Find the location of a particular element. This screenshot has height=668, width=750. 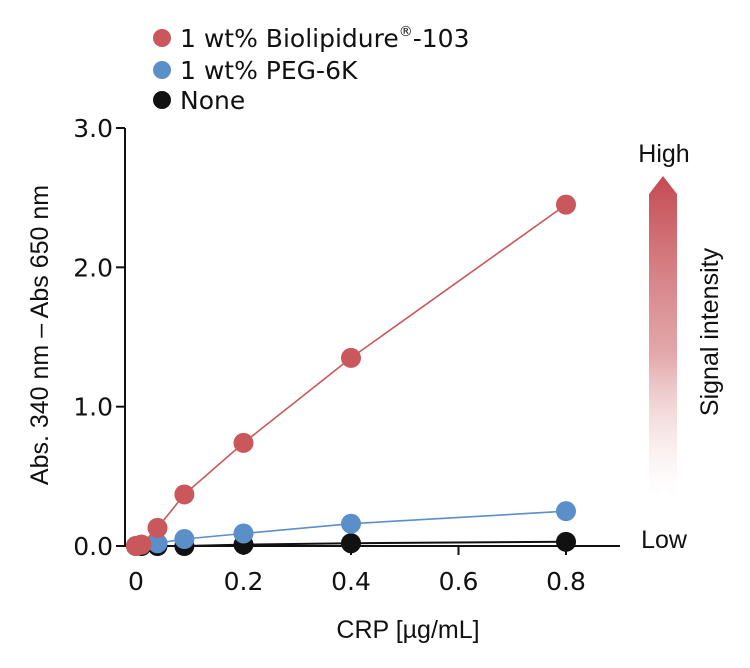

legend-label-biolipidure-main: 1 wt% Biolipidure is located at coordinates (289, 38).